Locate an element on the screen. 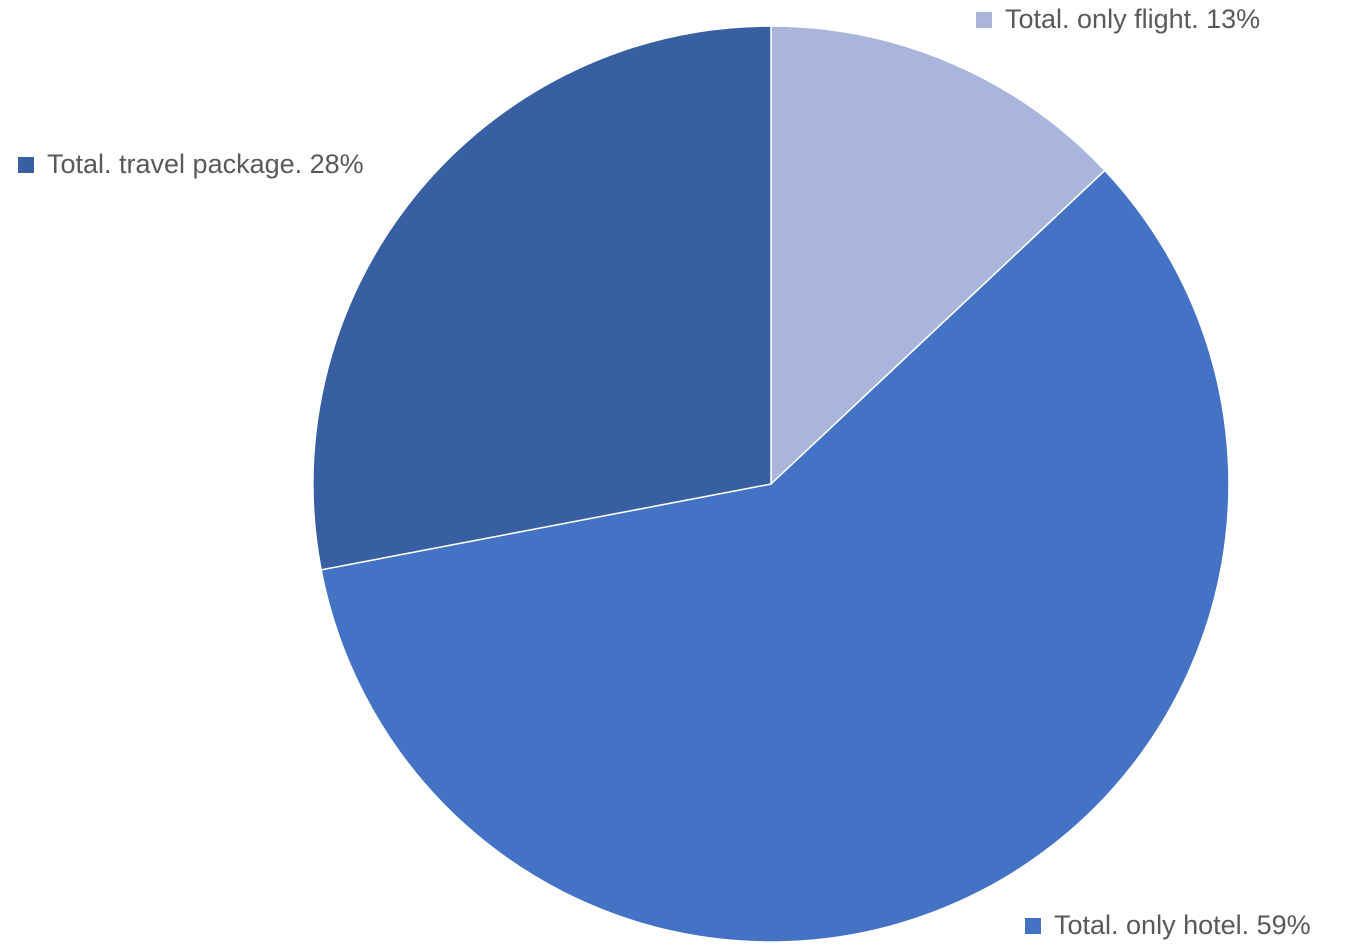 This screenshot has width=1345, height=946. legend-label-only-hotel: Total. only hotel. 59% is located at coordinates (1182, 925).